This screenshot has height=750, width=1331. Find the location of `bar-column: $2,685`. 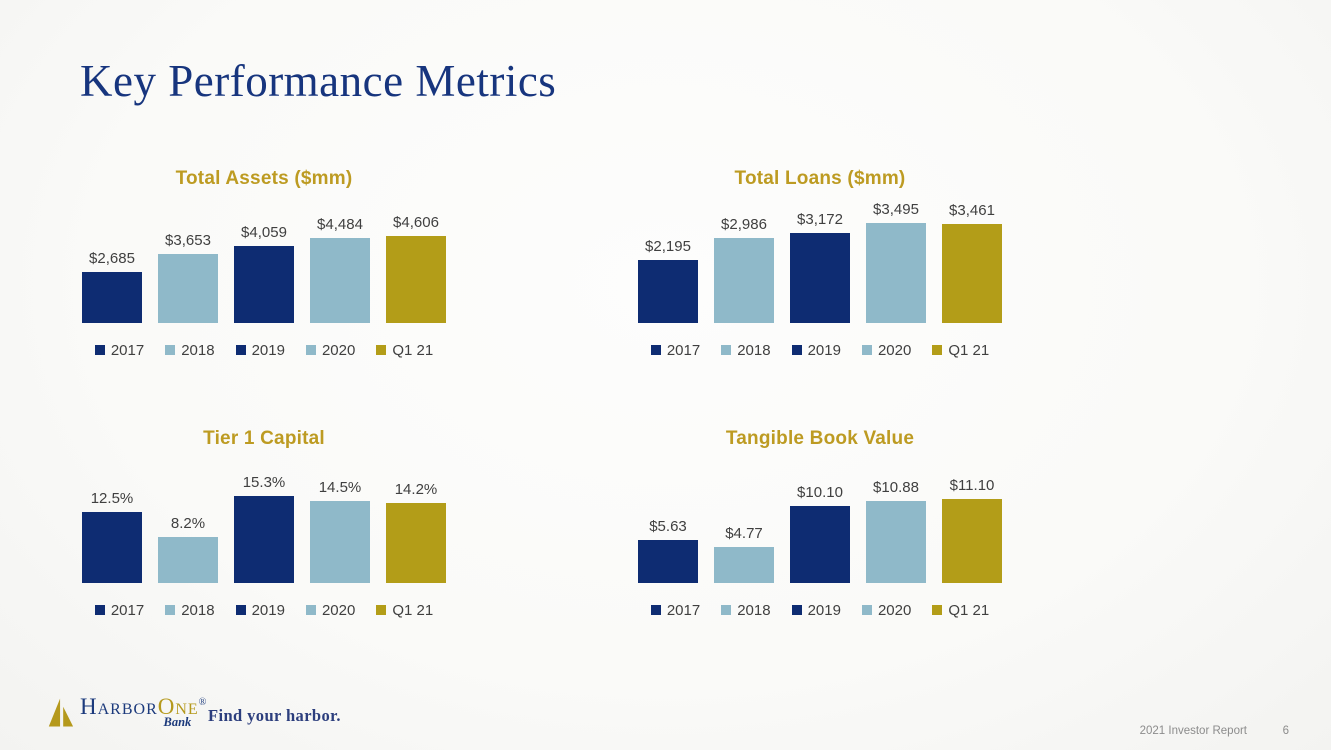

bar-column: $2,685 is located at coordinates (112, 286).